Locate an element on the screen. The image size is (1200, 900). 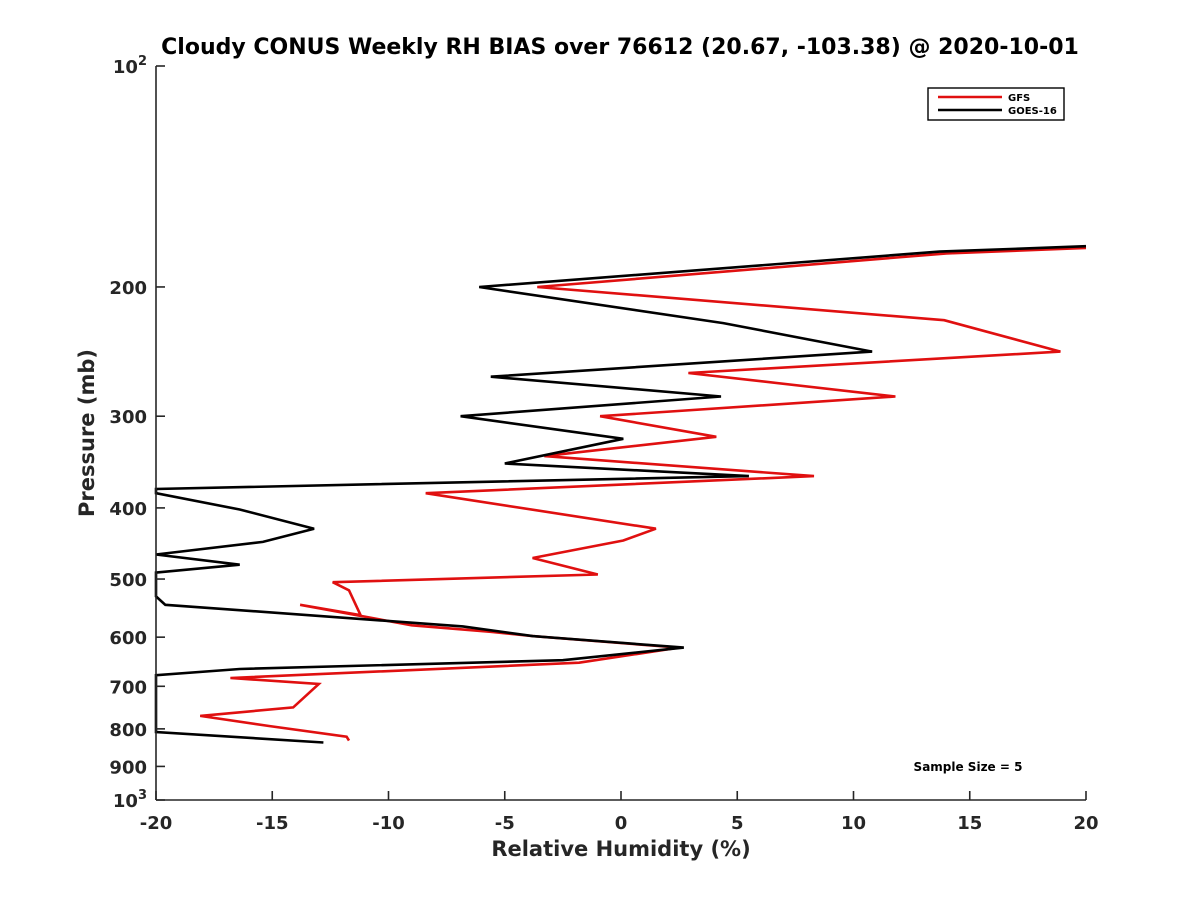
x-tick-label: 15 is located at coordinates (969, 823).